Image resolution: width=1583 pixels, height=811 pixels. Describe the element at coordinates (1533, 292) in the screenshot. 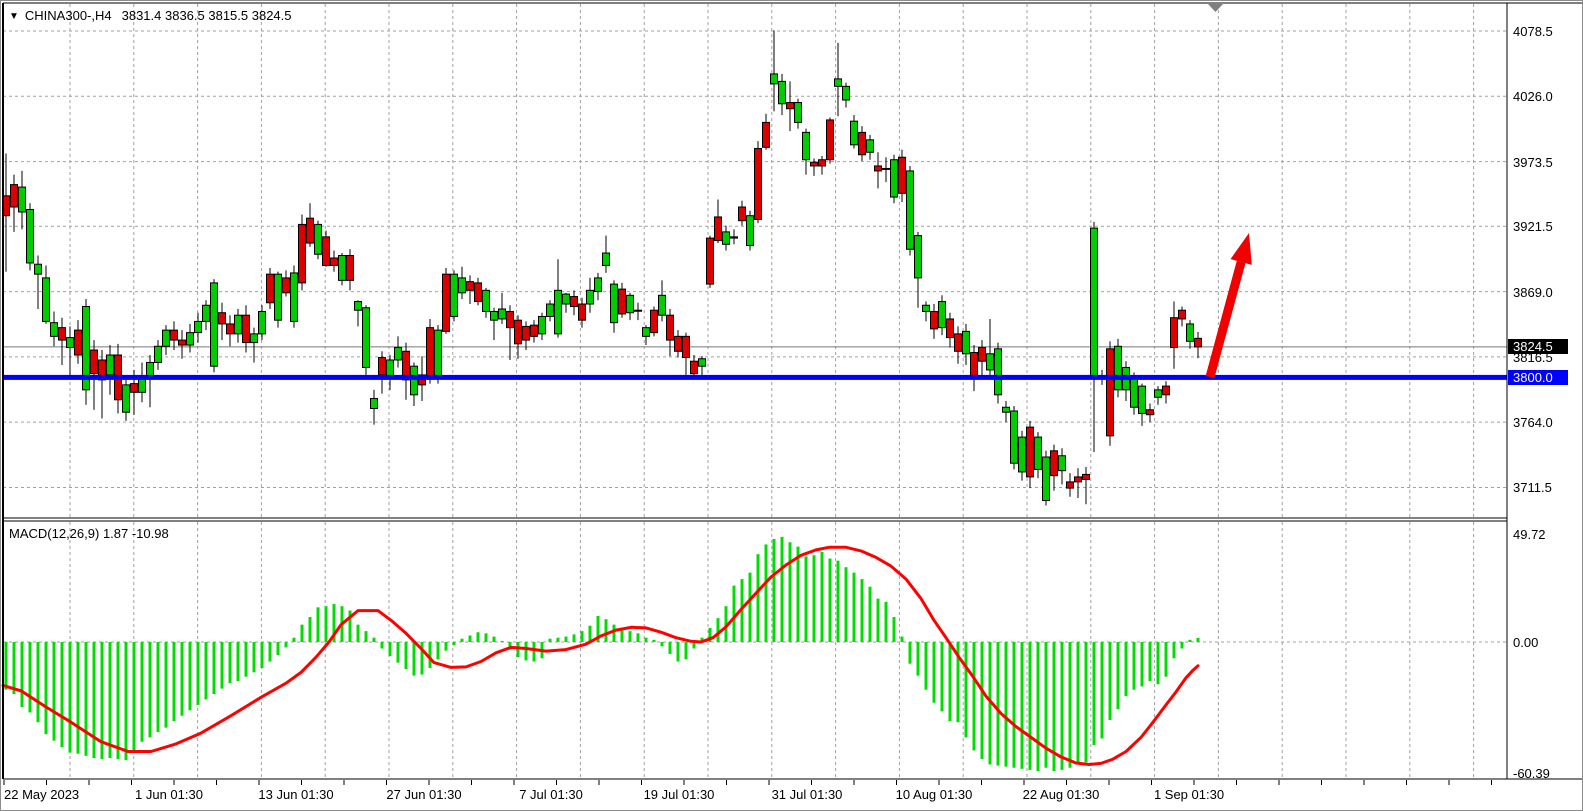

I see `price-axis-label: 3869.0` at that location.